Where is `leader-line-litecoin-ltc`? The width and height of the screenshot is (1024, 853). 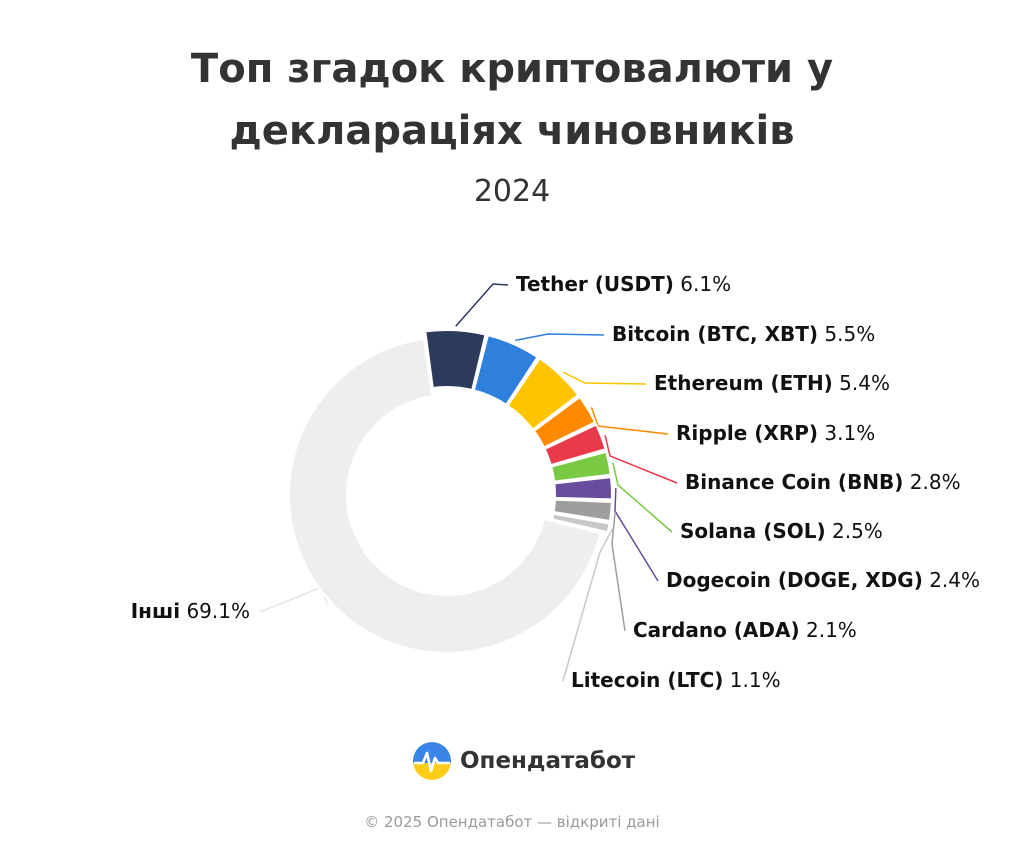
leader-line-litecoin-ltc is located at coordinates (588, 605).